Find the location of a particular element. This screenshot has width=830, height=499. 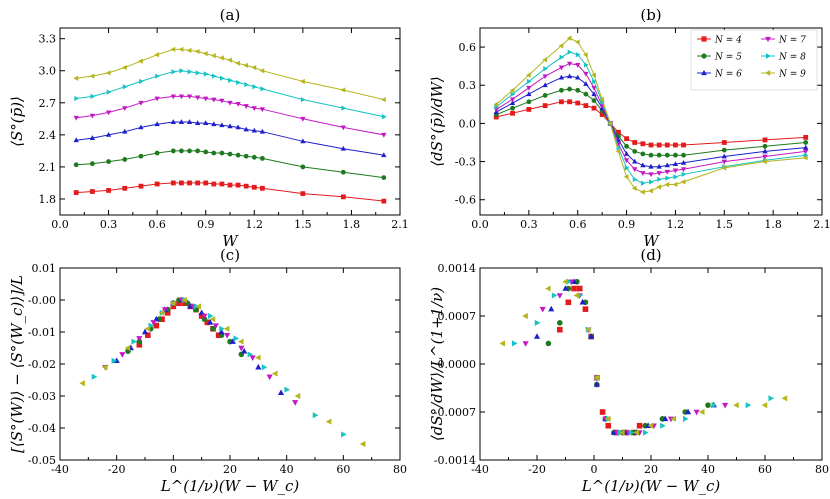

x-tick-label: -20 is located at coordinates (117, 469).